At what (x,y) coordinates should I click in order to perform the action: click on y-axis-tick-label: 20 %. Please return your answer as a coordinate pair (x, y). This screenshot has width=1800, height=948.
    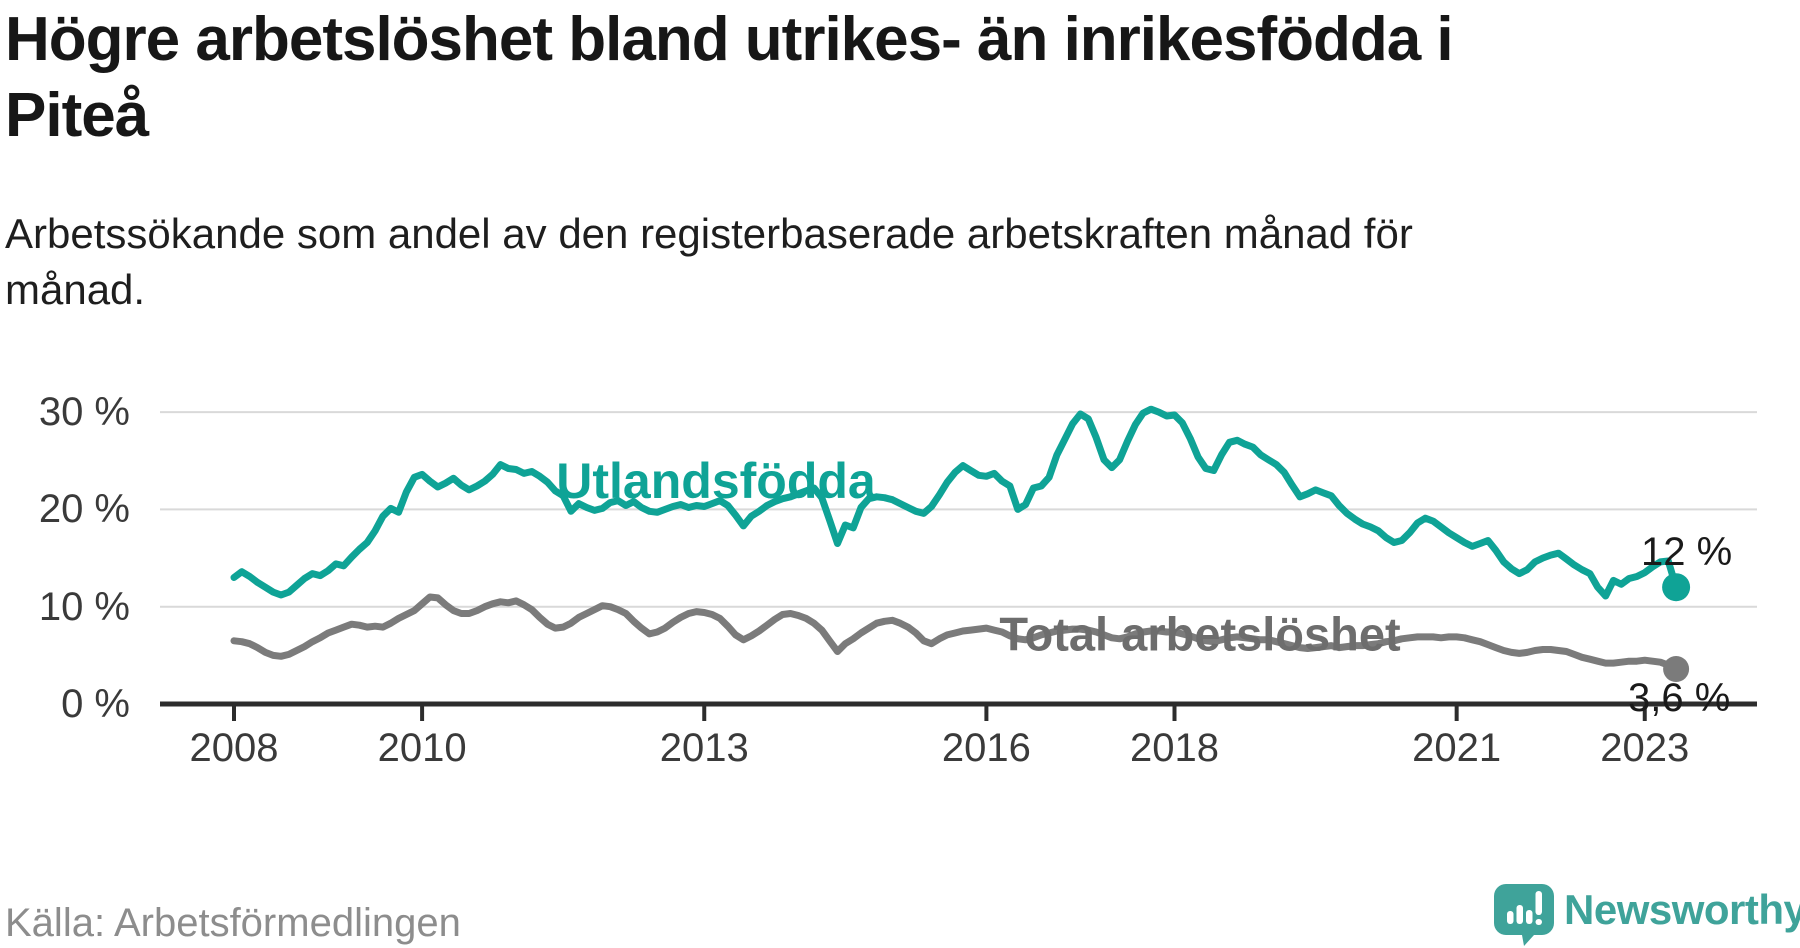
    Looking at the image, I should click on (84, 509).